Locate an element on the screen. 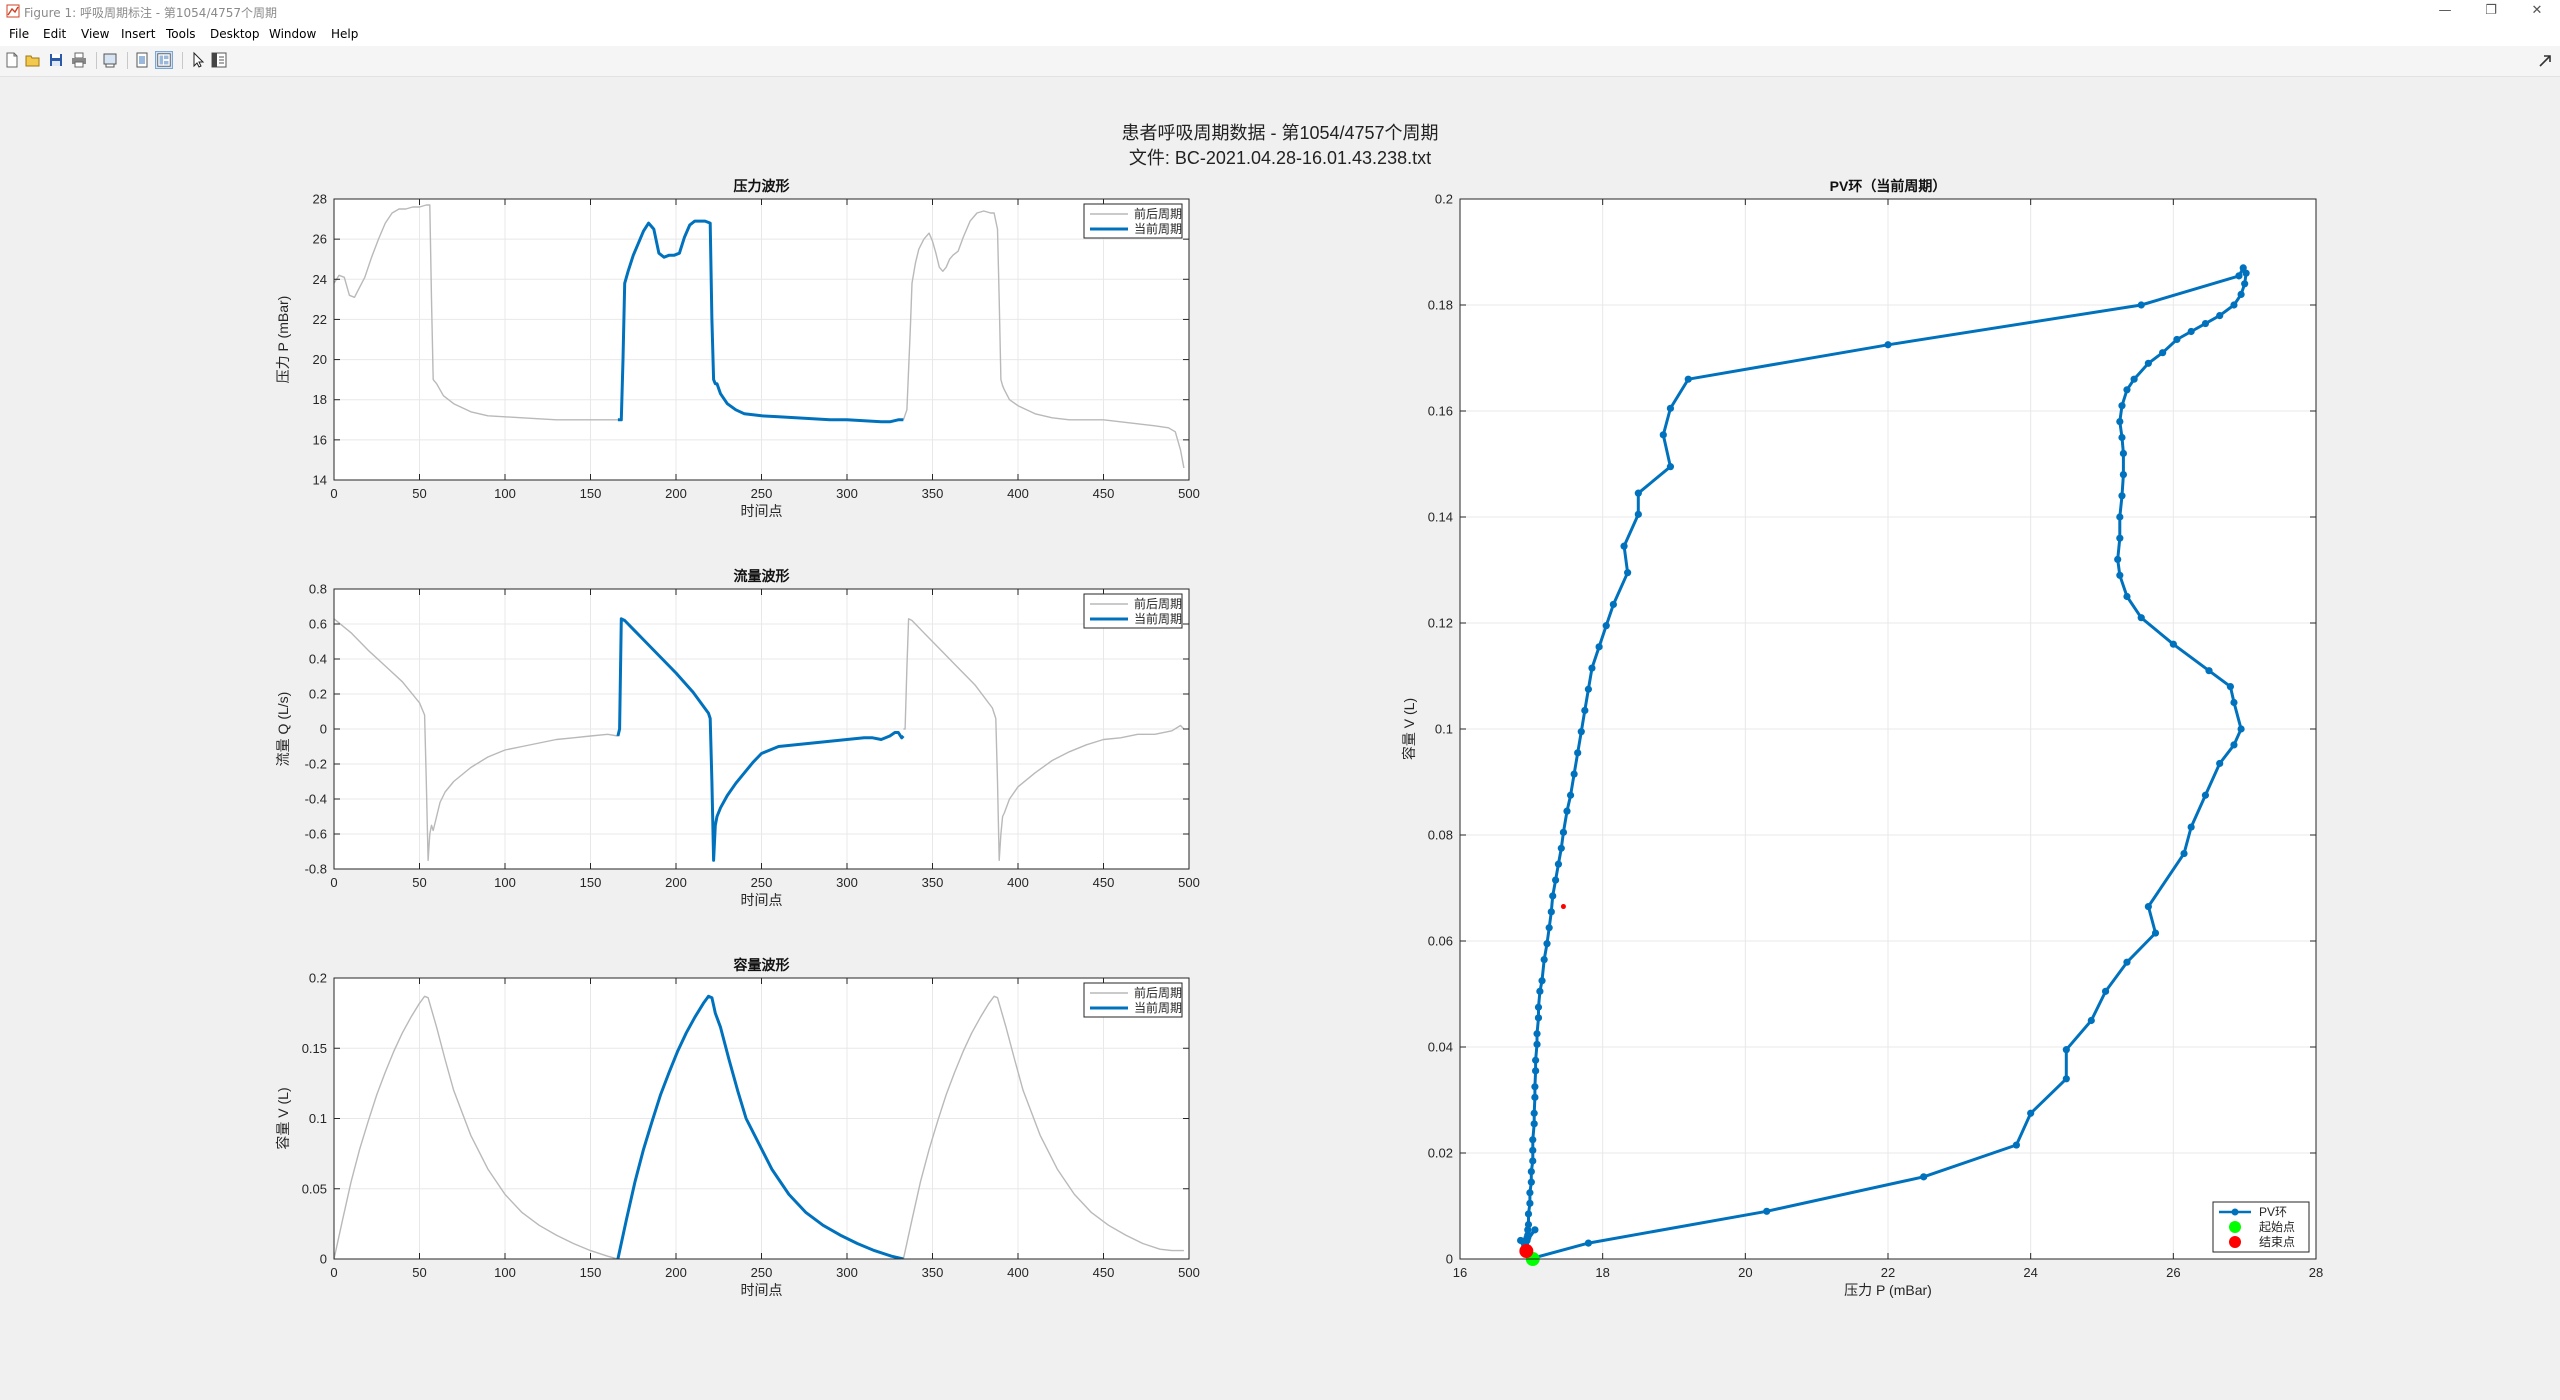 The height and width of the screenshot is (1400, 2560). volume-legend is located at coordinates (1133, 1000).